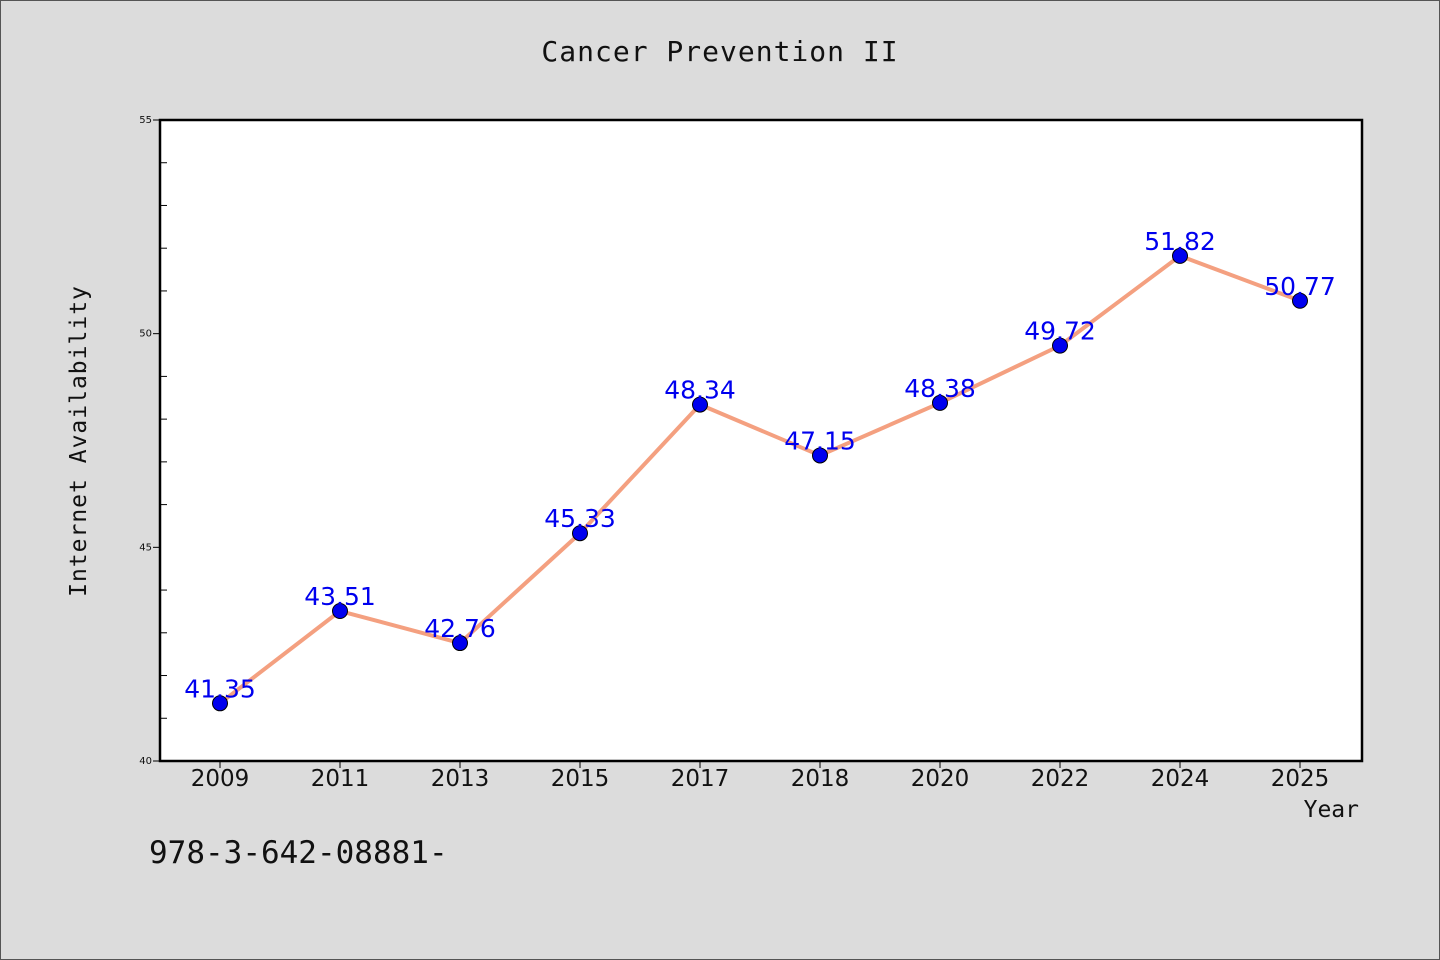 Image resolution: width=1440 pixels, height=960 pixels. What do you see at coordinates (1180, 779) in the screenshot?
I see `x-tick-label: 2024` at bounding box center [1180, 779].